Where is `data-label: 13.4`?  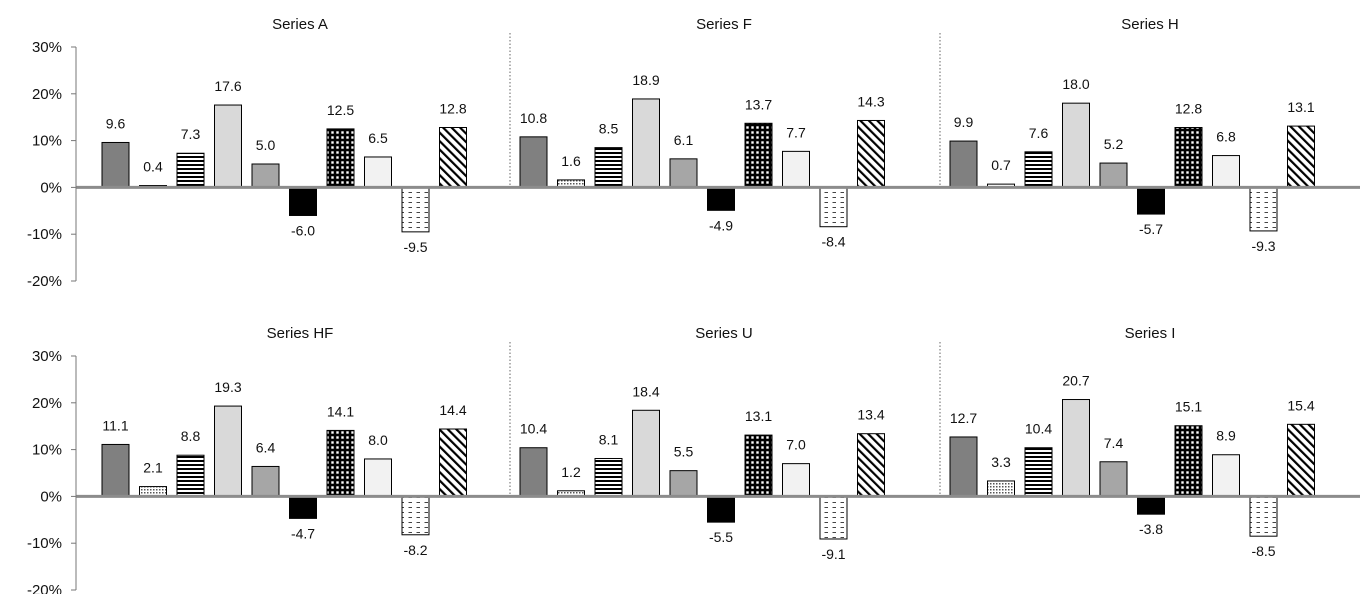
data-label: 13.4 is located at coordinates (870, 415).